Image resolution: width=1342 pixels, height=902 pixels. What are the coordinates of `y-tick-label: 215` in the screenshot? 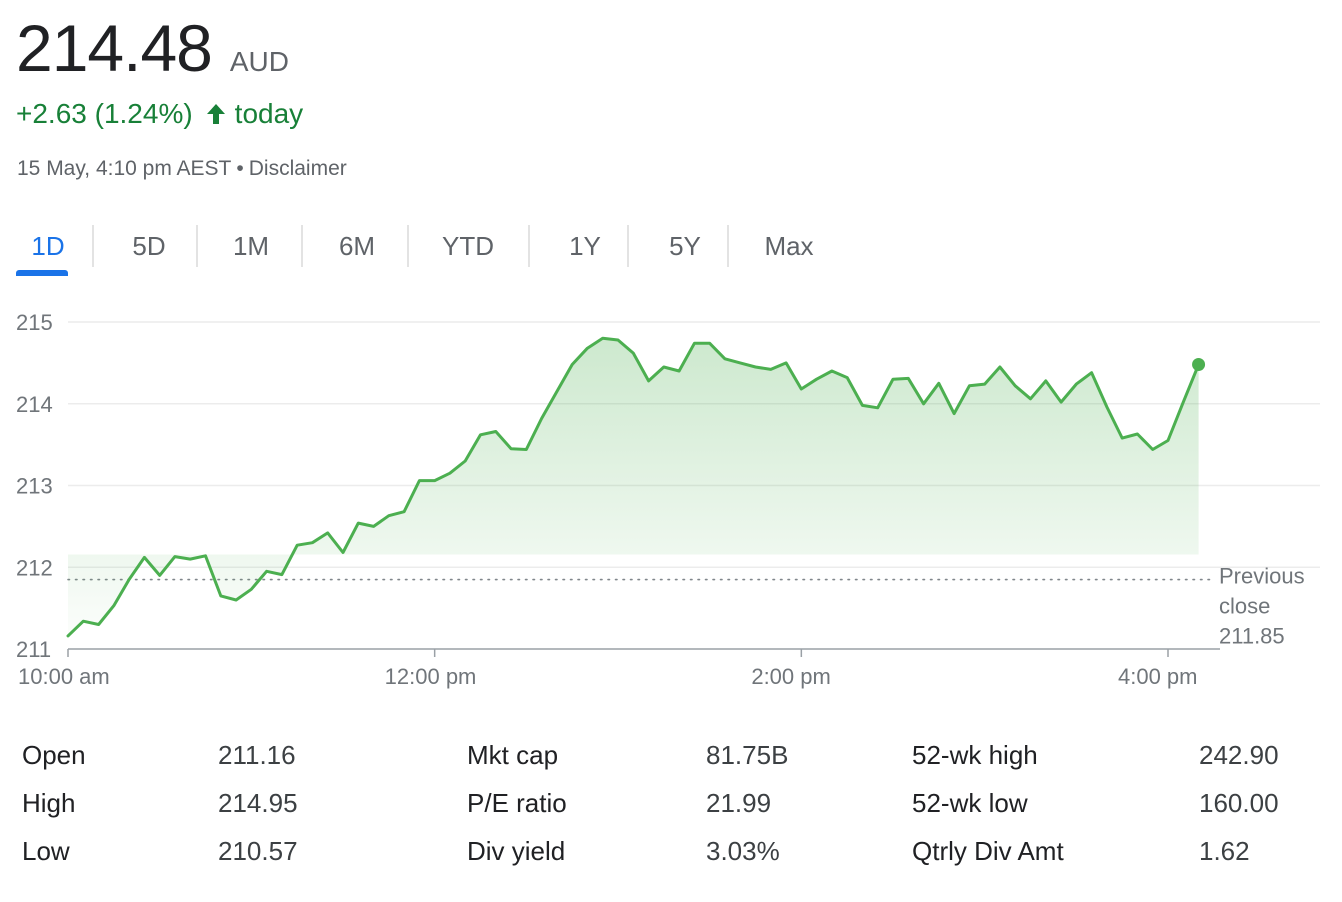 It's located at (34, 322).